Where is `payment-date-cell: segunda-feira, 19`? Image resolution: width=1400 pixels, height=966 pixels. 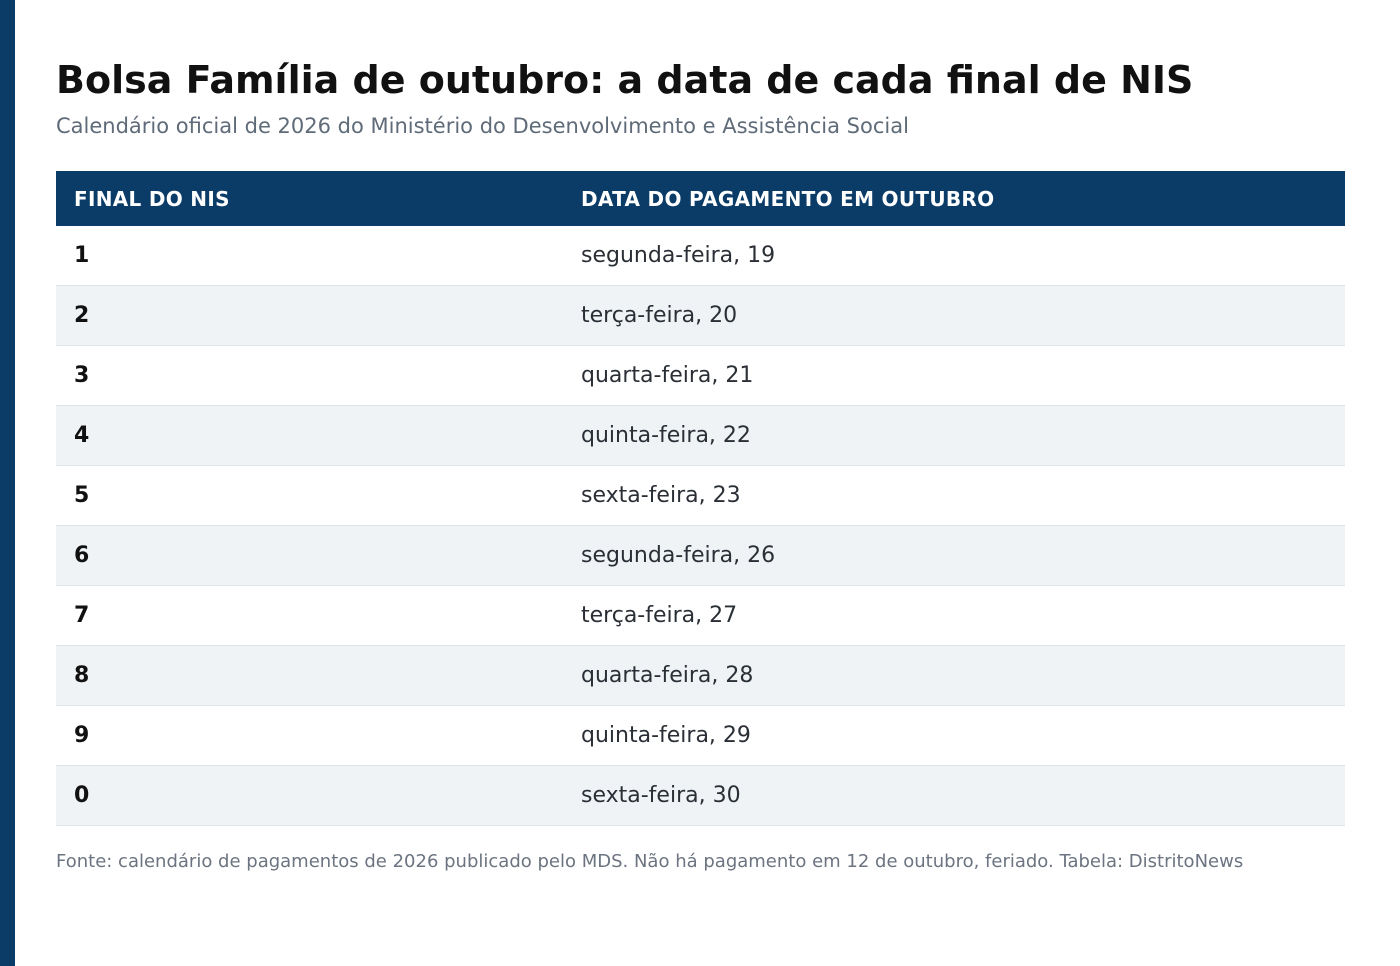
payment-date-cell: segunda-feira, 19 is located at coordinates (954, 256).